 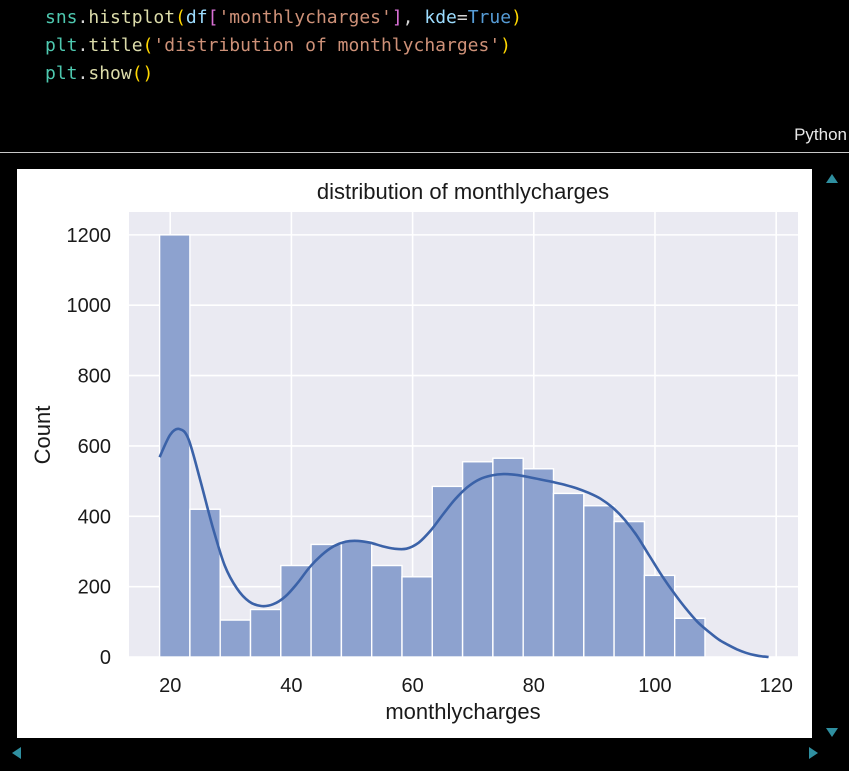 I want to click on code-token: 'monthlycharges', so click(x=305, y=17).